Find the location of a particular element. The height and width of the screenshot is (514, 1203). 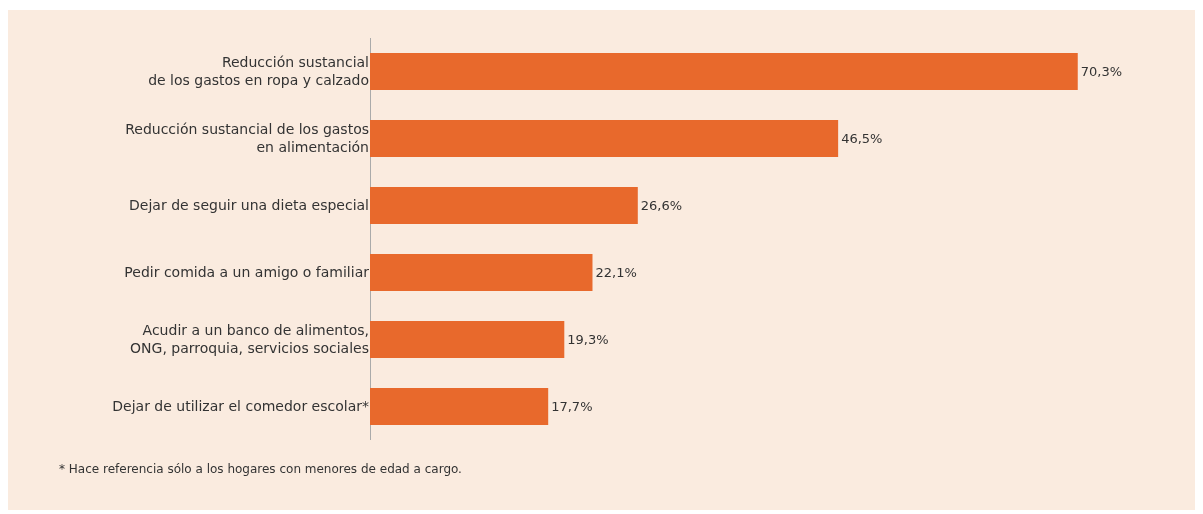

data-label: 70,3% is located at coordinates (1101, 72).